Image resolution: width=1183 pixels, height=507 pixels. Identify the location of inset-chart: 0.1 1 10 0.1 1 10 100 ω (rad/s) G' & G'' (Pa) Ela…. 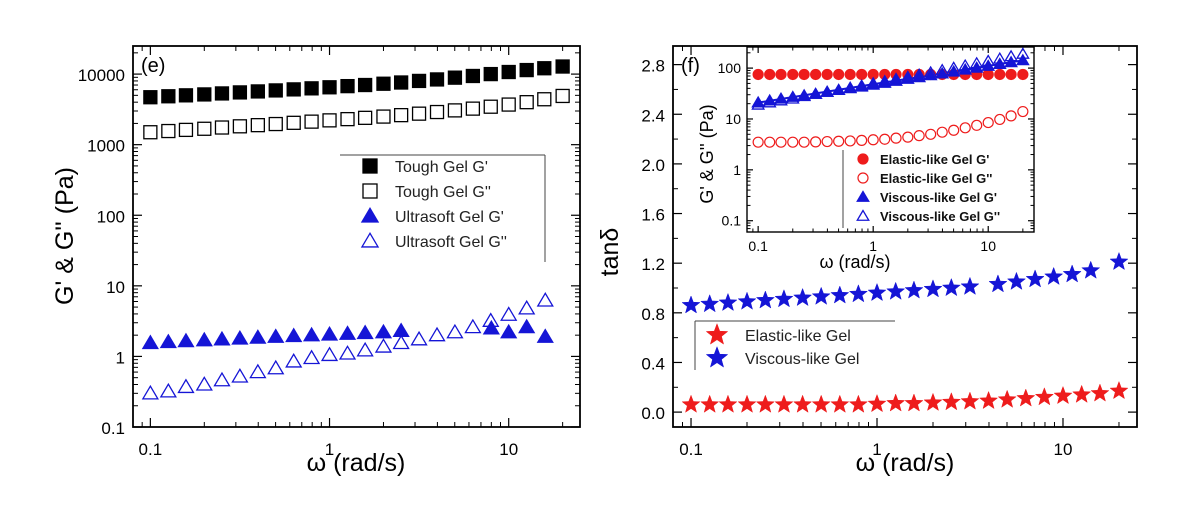
(866, 159).